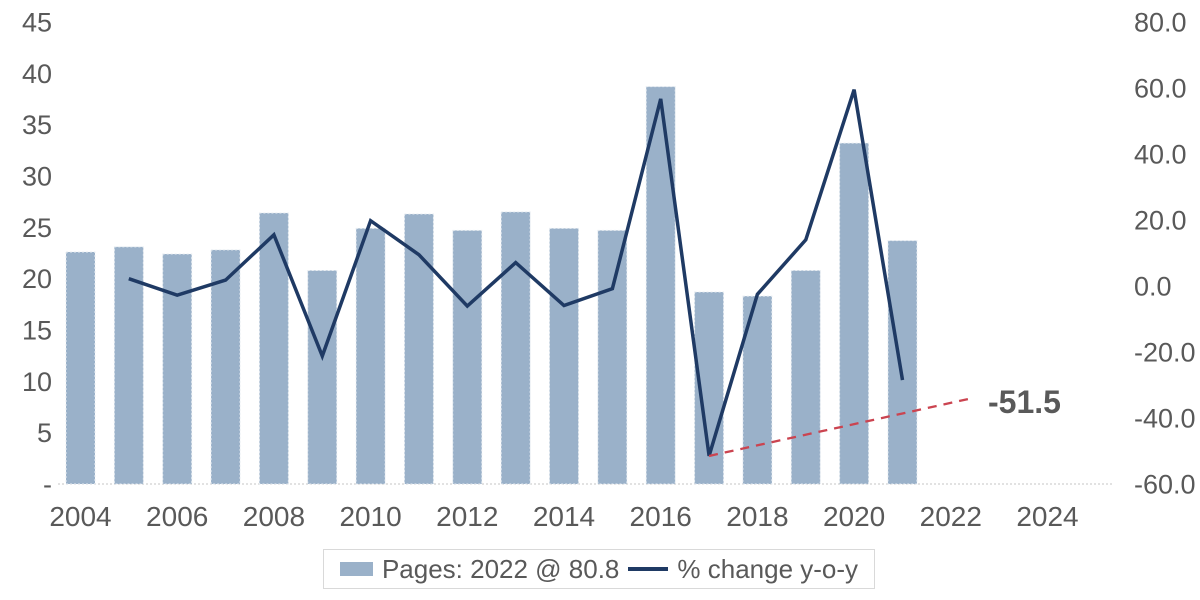  I want to click on bar-2008, so click(273, 348).